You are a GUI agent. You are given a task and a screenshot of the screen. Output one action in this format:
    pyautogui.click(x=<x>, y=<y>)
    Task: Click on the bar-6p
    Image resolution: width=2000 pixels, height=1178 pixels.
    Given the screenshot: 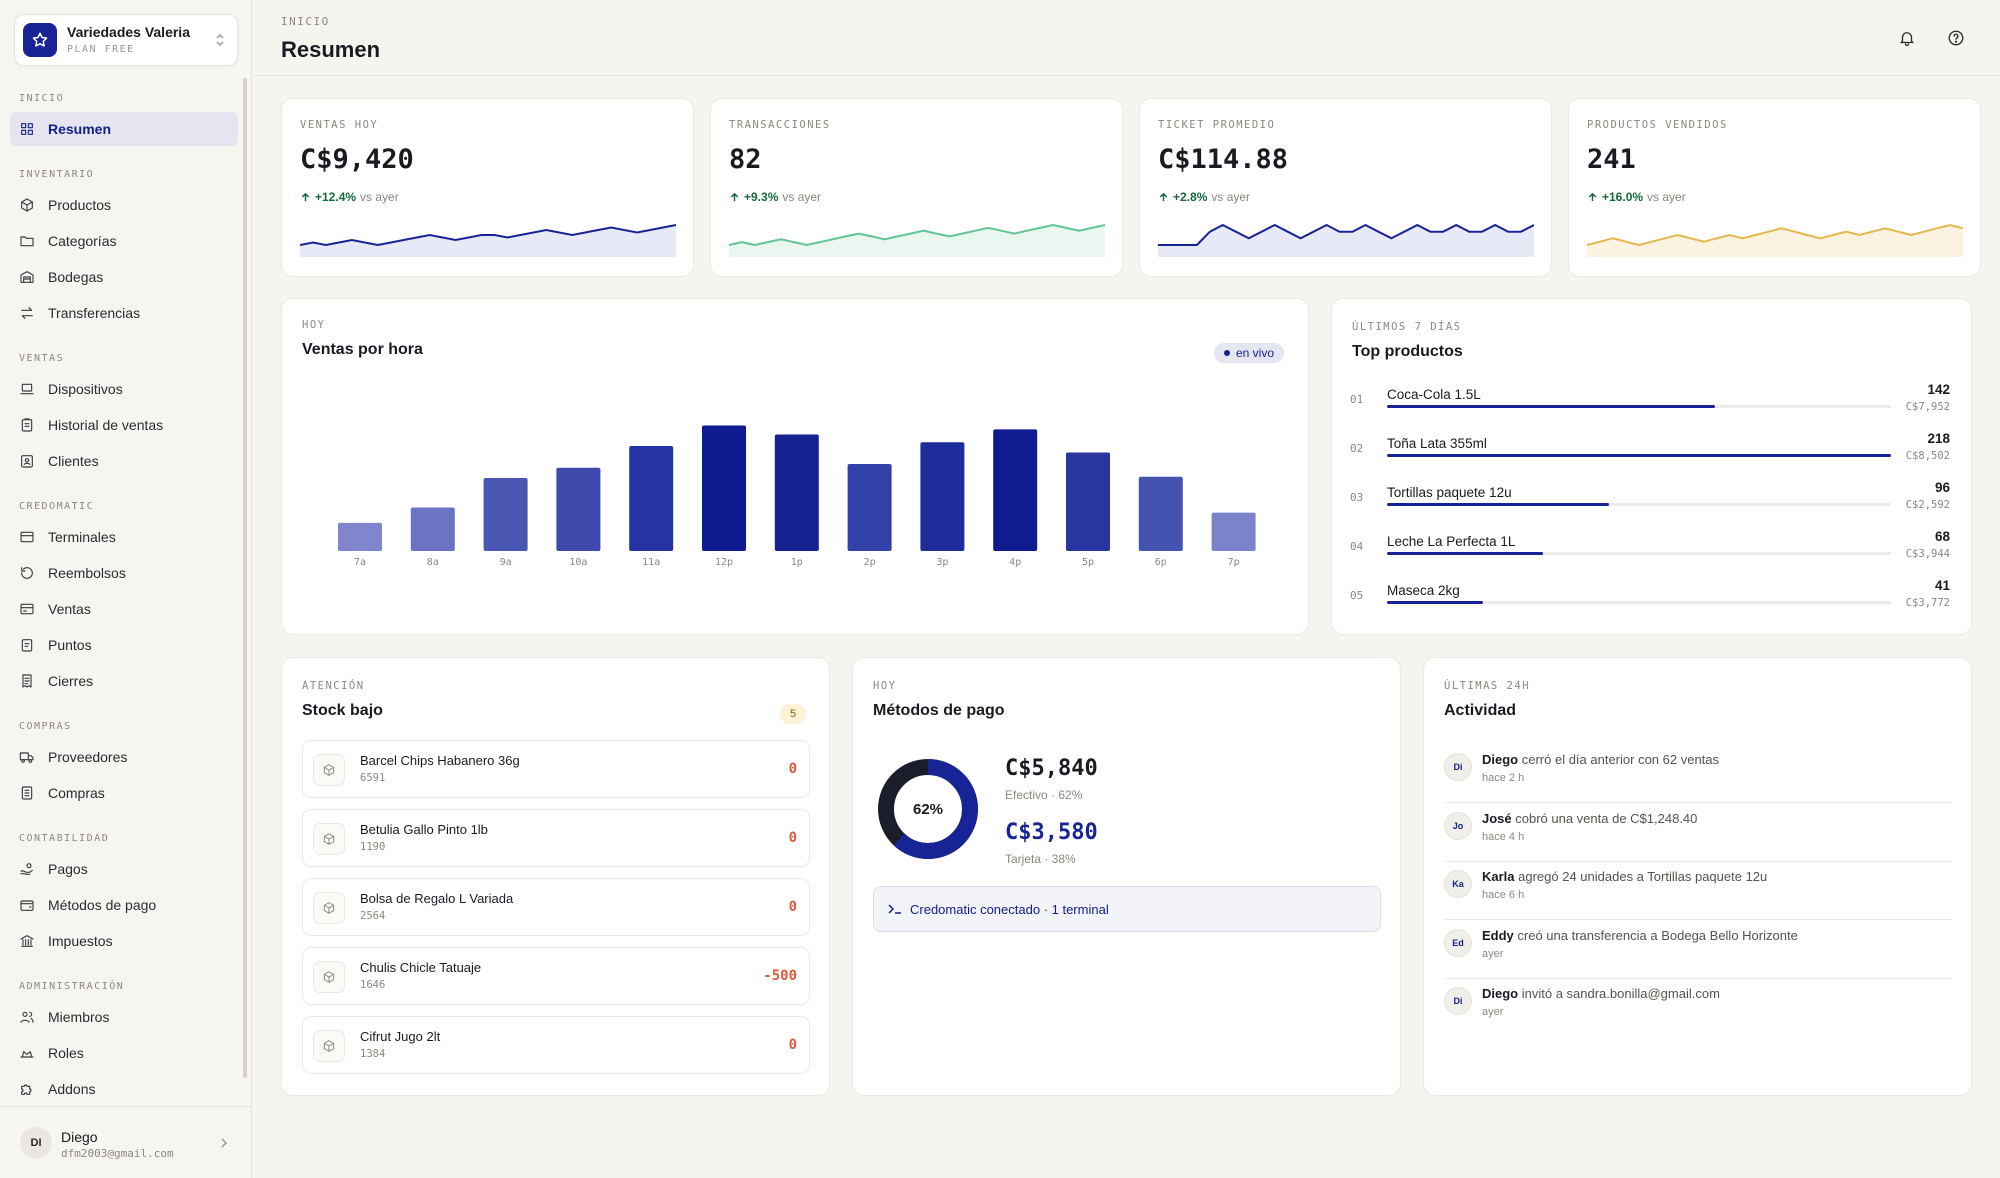 What is the action you would take?
    pyautogui.click(x=1160, y=513)
    